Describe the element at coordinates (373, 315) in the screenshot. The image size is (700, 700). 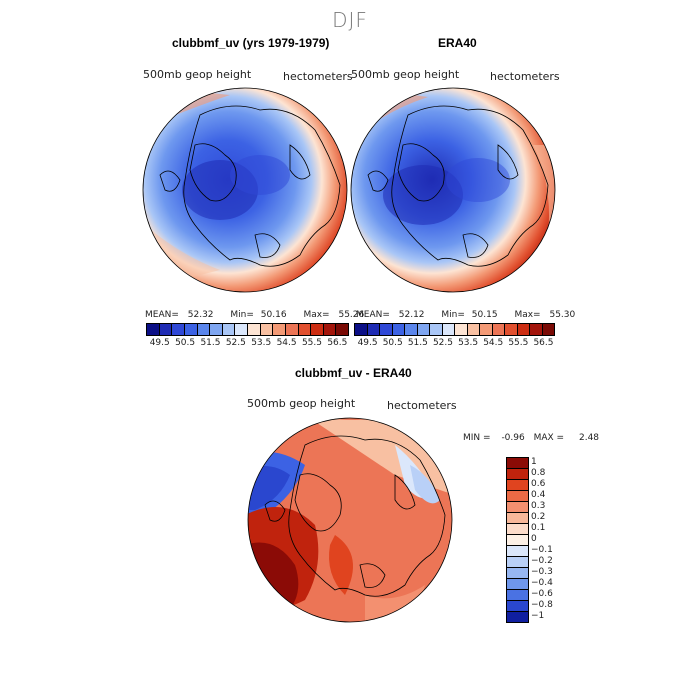
I see `panel-2-mean-label: MEAN=` at that location.